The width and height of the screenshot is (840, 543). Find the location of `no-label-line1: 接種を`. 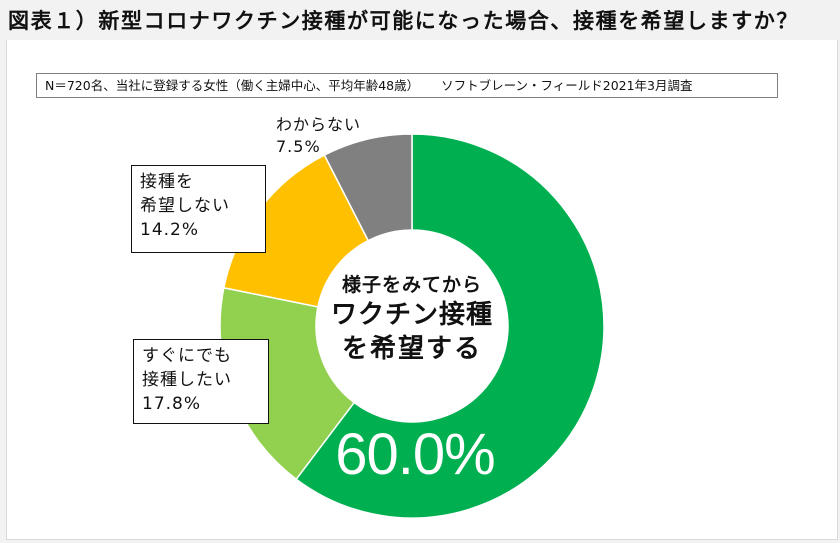

no-label-line1: 接種を is located at coordinates (167, 182).